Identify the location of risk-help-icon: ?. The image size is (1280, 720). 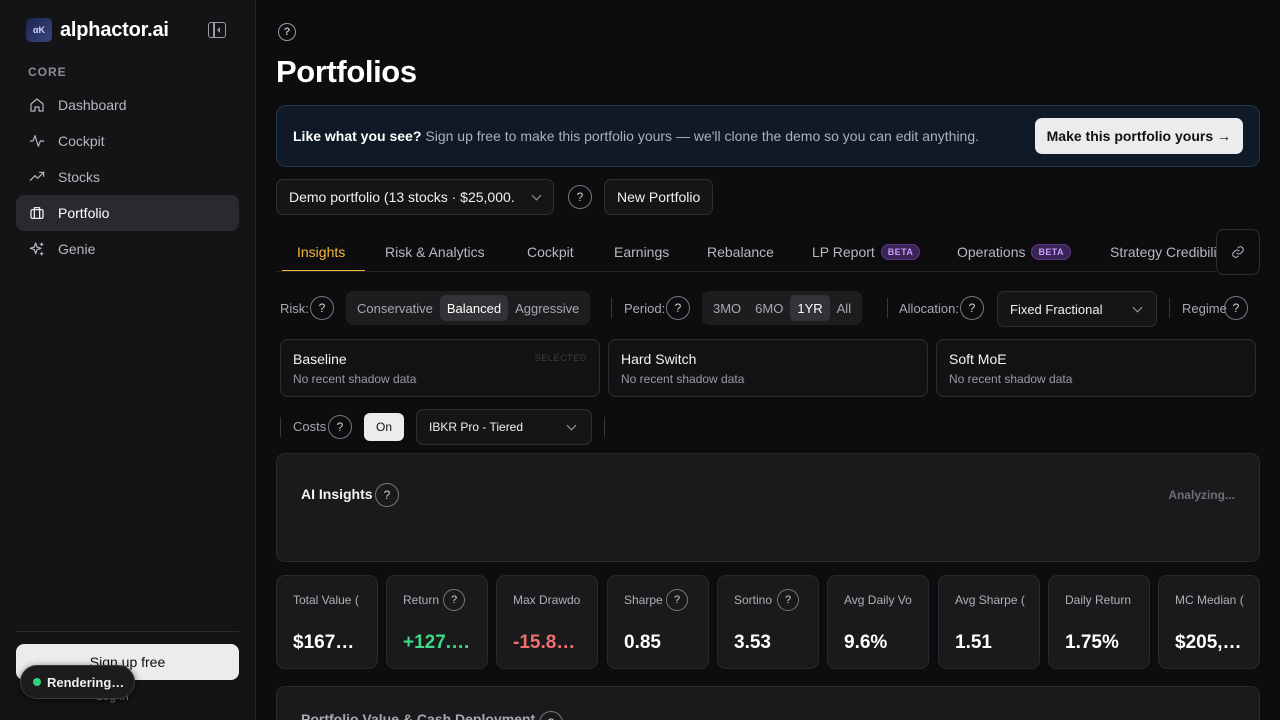
(322, 308).